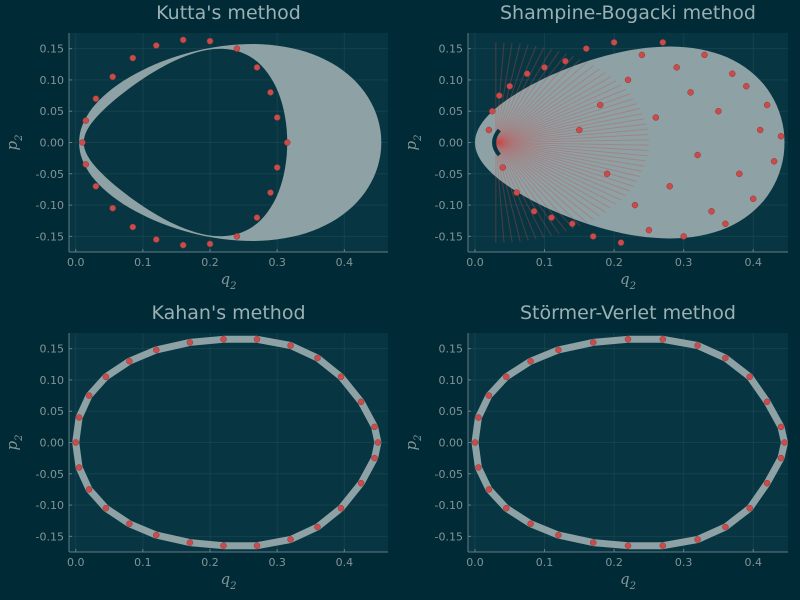  Describe the element at coordinates (19, 138) in the screenshot. I see `y-axis-label-subscript: 2` at that location.